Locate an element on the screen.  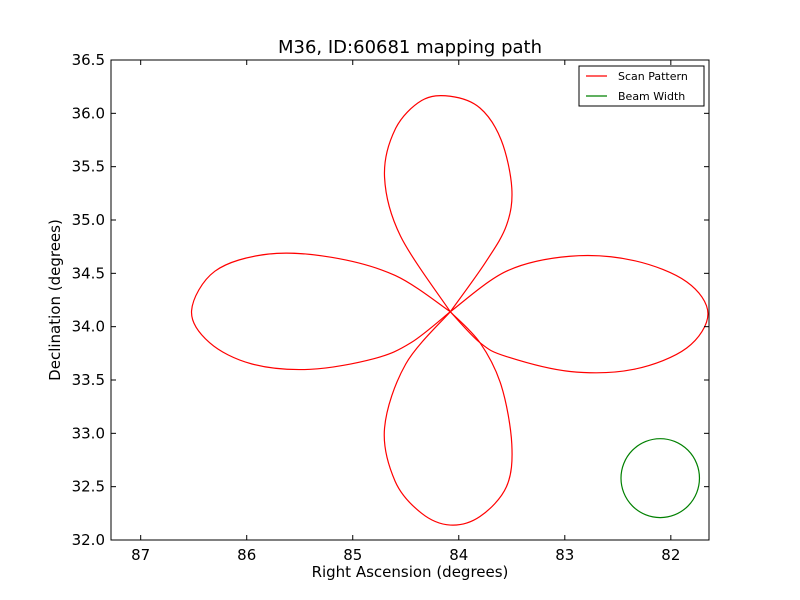
y-tick-label: 33.5 is located at coordinates (88, 380).